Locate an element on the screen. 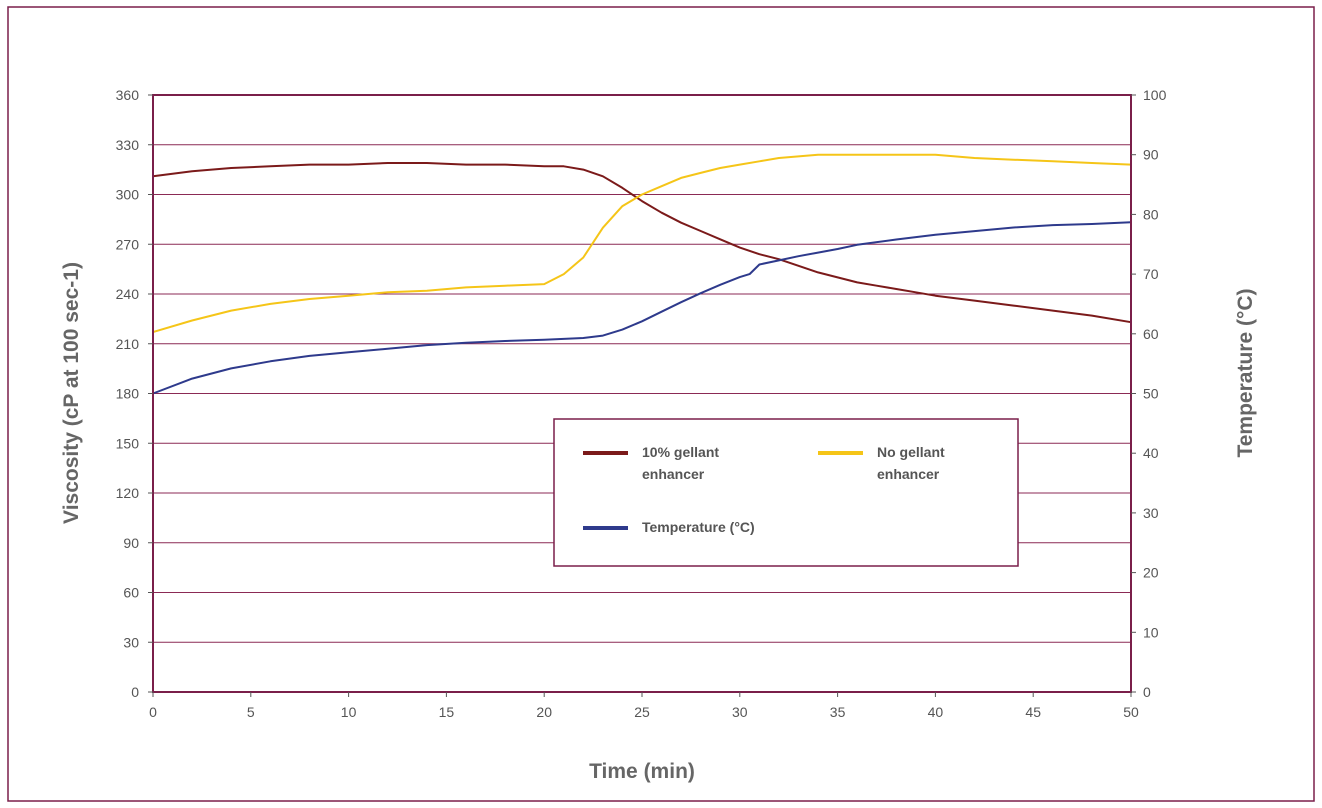  x-tick-label: 10 is located at coordinates (349, 712).